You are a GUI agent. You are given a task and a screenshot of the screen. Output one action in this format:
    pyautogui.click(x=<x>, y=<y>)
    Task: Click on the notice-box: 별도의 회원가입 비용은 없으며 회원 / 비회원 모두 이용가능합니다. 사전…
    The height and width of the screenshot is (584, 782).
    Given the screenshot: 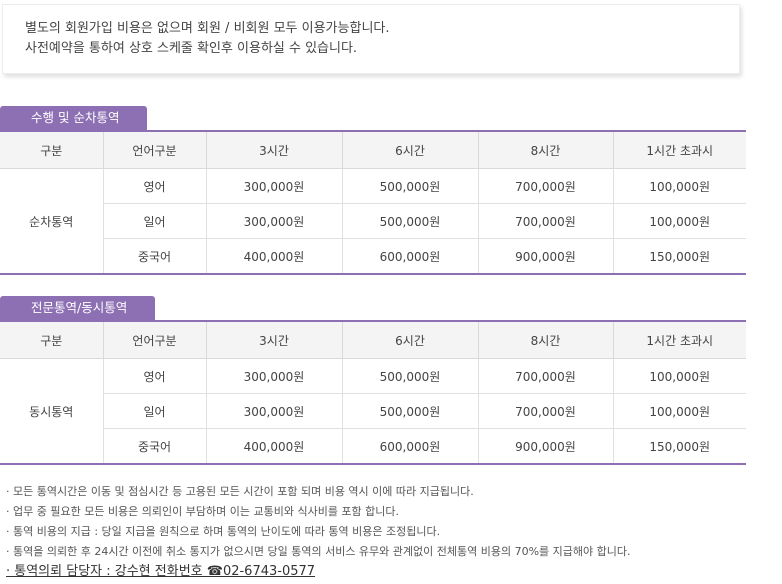 What is the action you would take?
    pyautogui.click(x=371, y=39)
    